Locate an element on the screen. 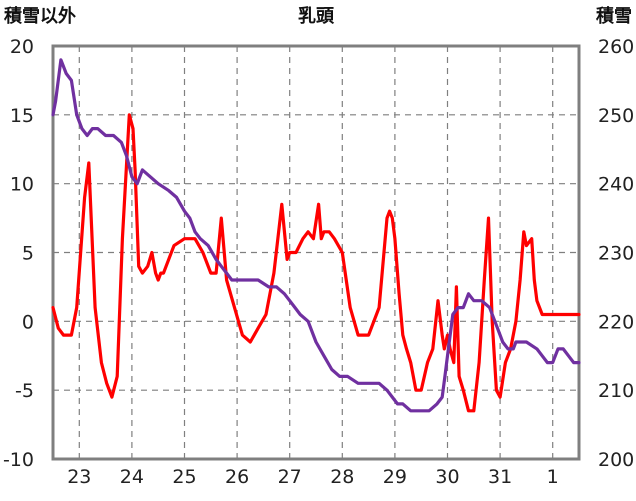 The height and width of the screenshot is (501, 636). y-tick-label-left: 10 is located at coordinates (22, 185).